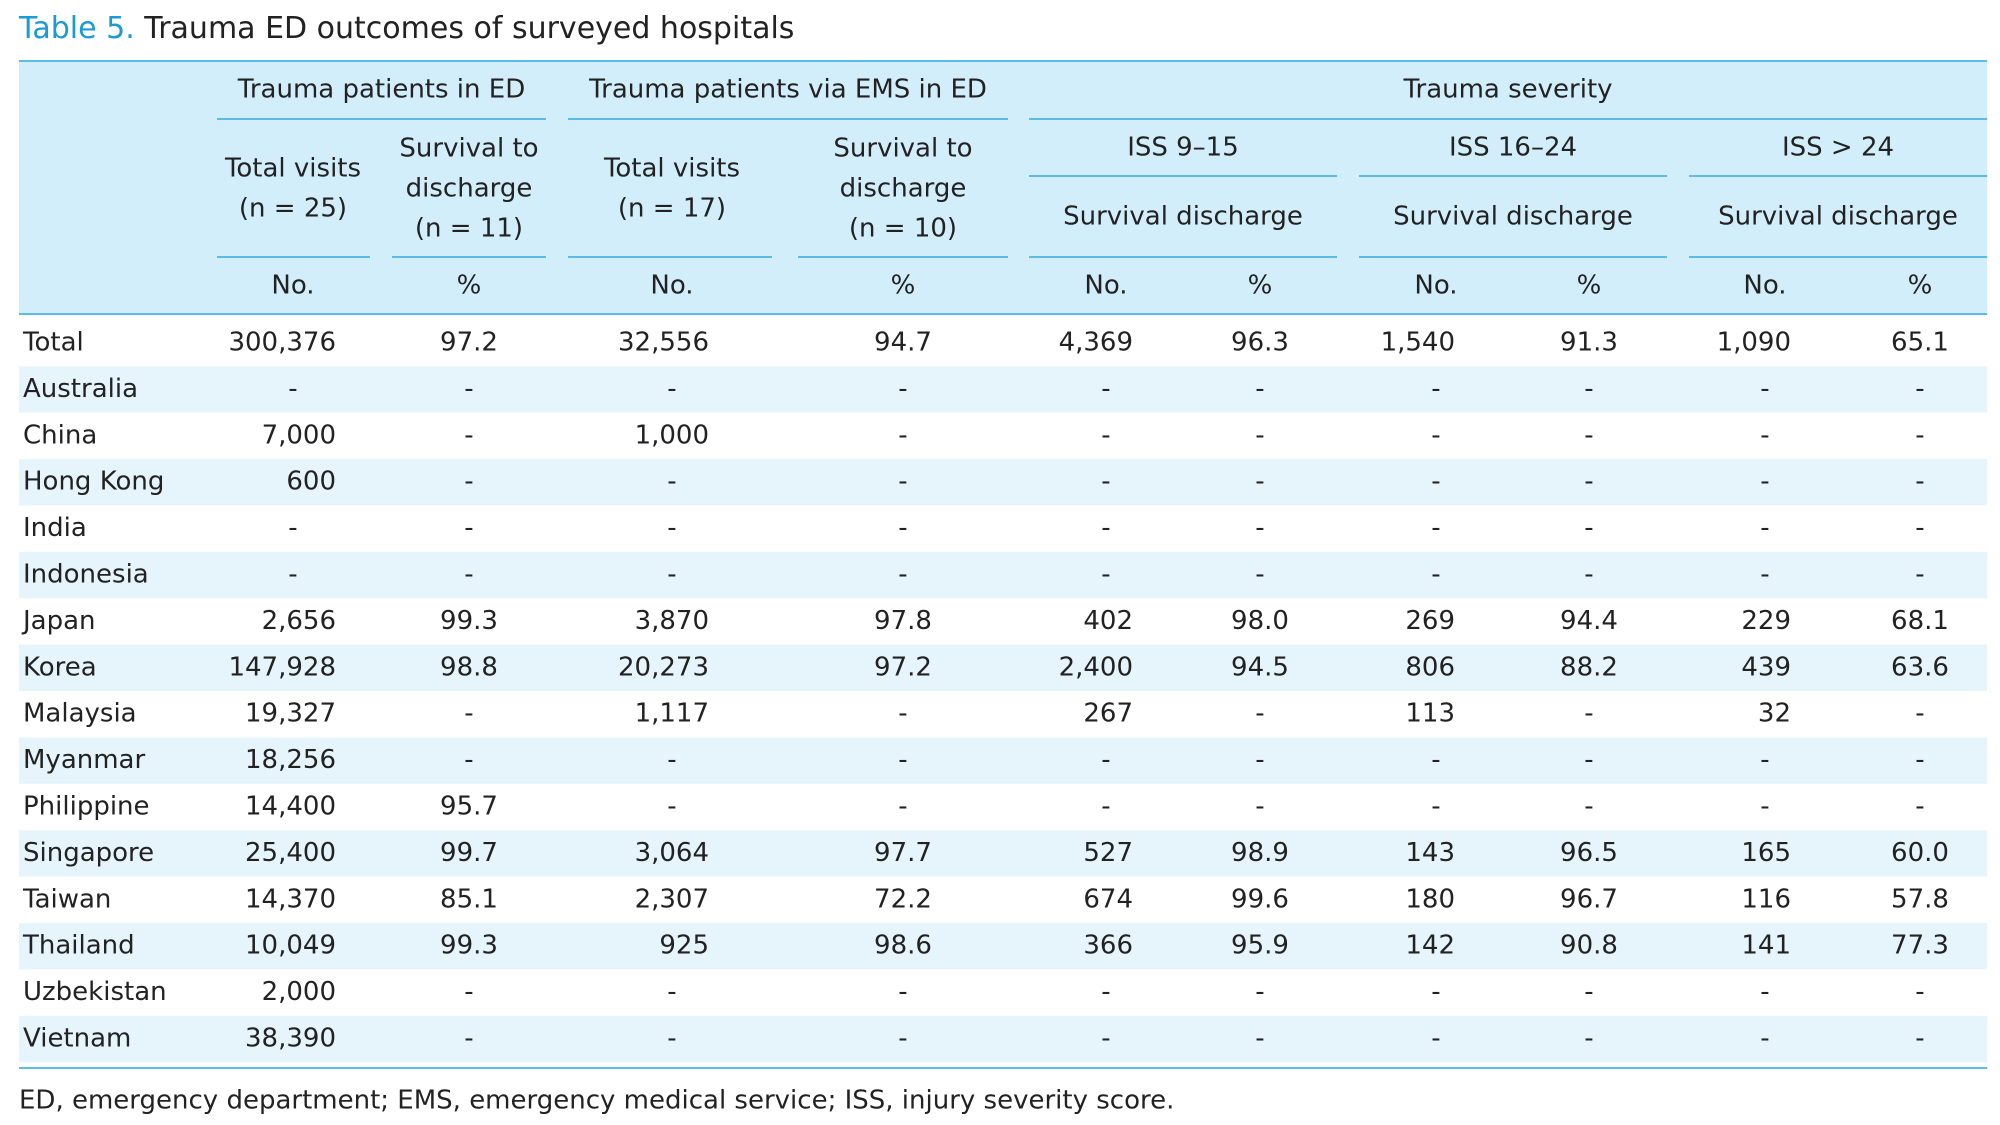  What do you see at coordinates (282, 667) in the screenshot?
I see `cell: 147,928` at bounding box center [282, 667].